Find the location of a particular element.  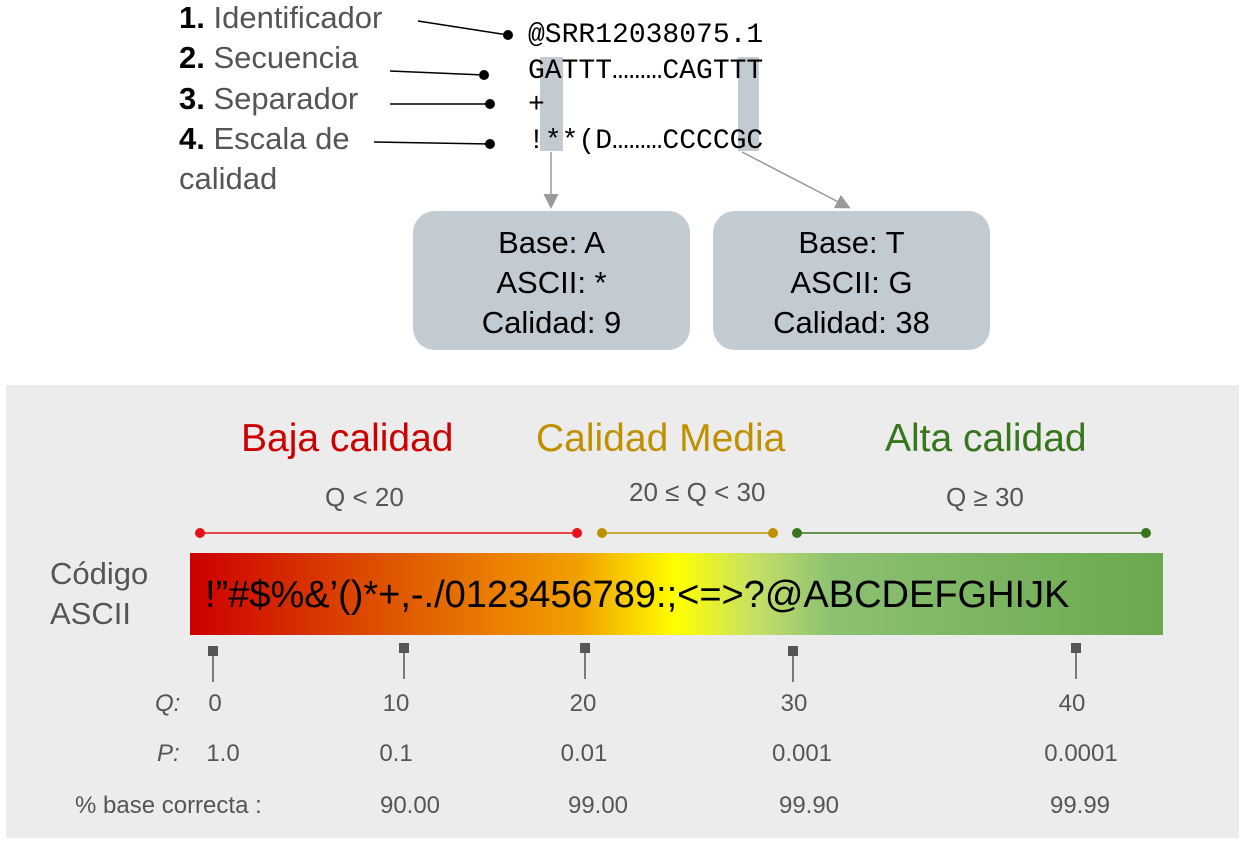

range-low: Q < 20 is located at coordinates (364, 497).